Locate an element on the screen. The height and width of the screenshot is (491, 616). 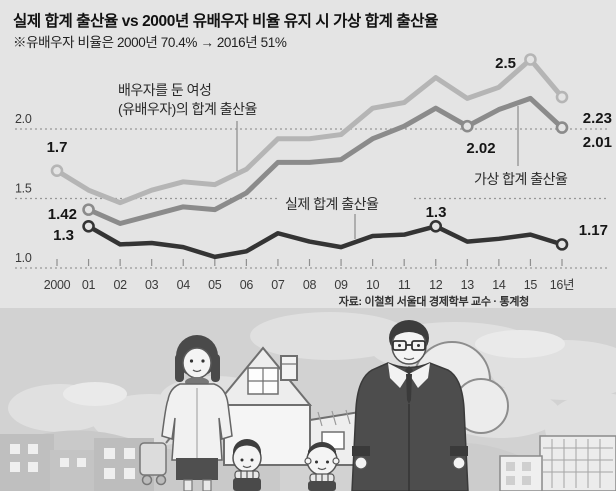
city-buildings-right is located at coordinates (557, 463).